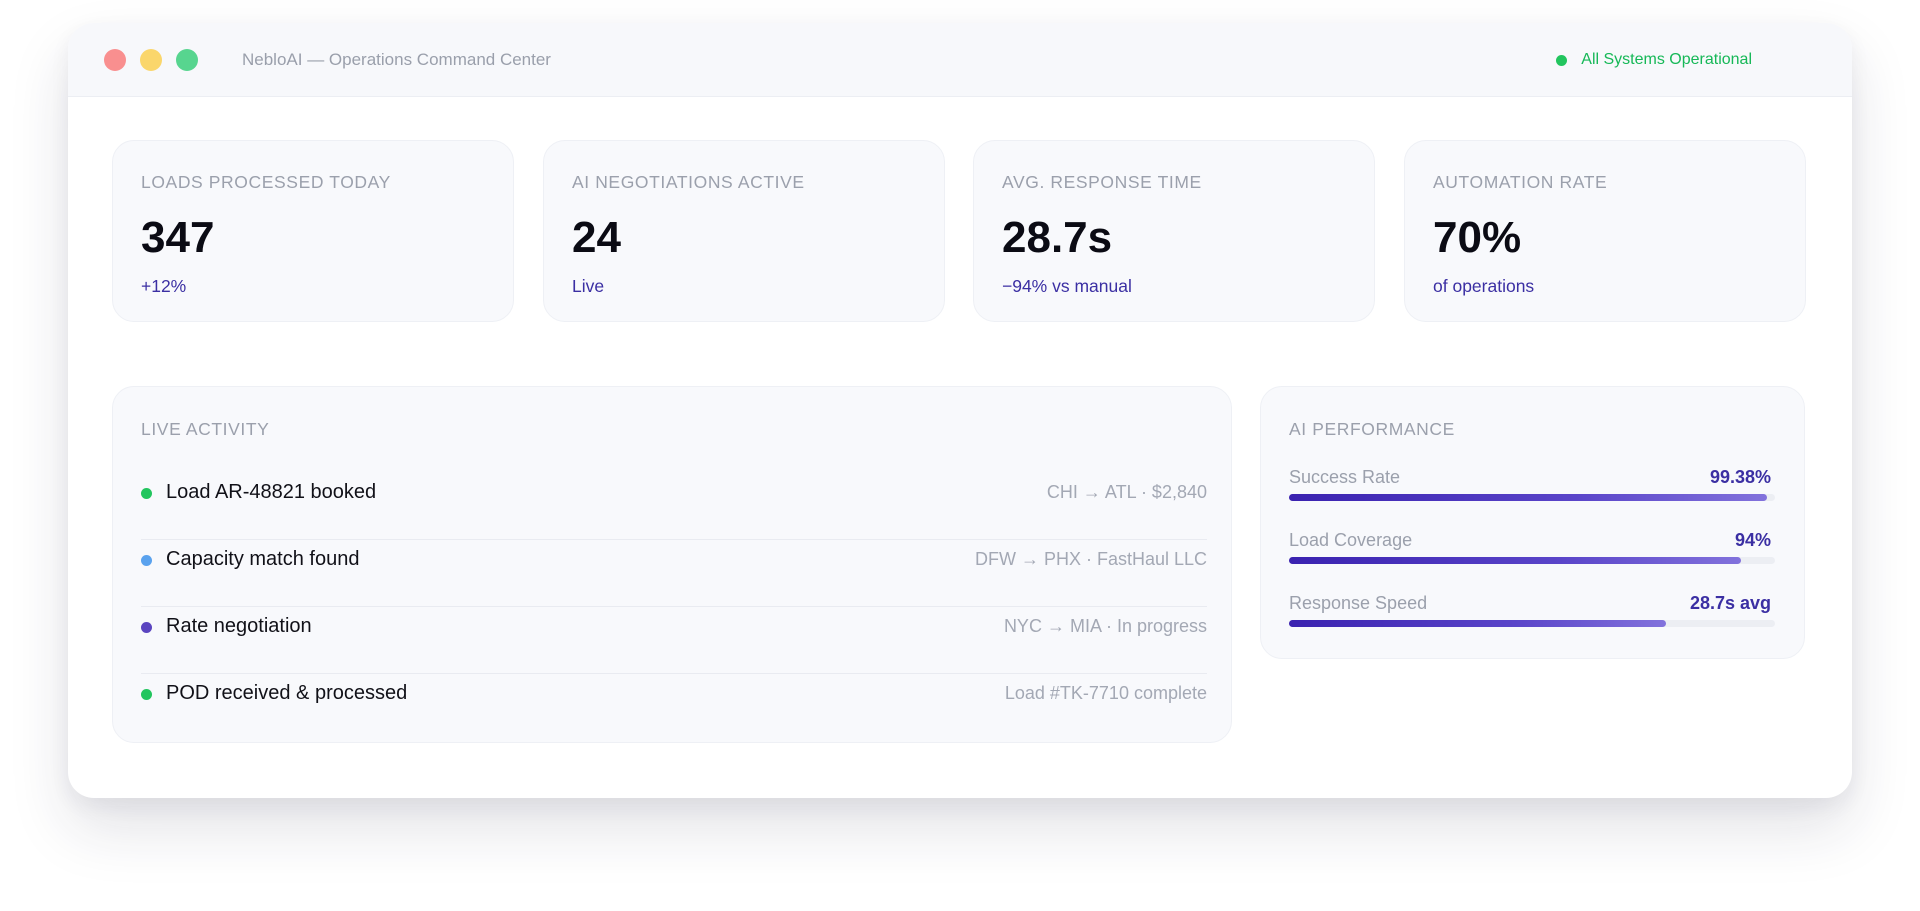  I want to click on stat-label: AUTOMATION RATE, so click(1520, 182).